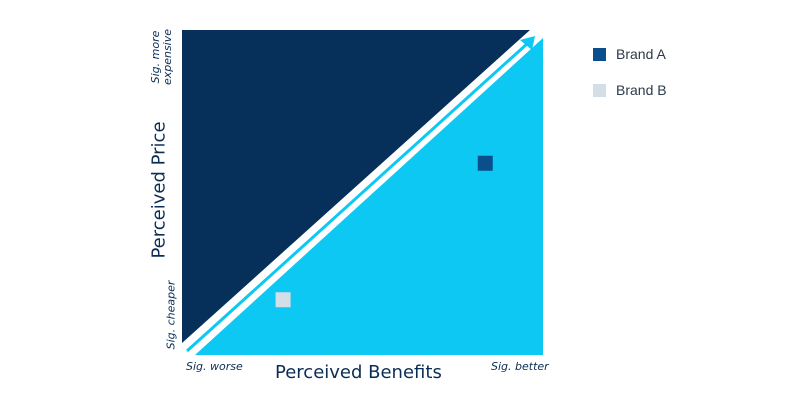 This screenshot has width=800, height=410. Describe the element at coordinates (171, 315) in the screenshot. I see `y-tick-label: Sig. cheaper` at that location.